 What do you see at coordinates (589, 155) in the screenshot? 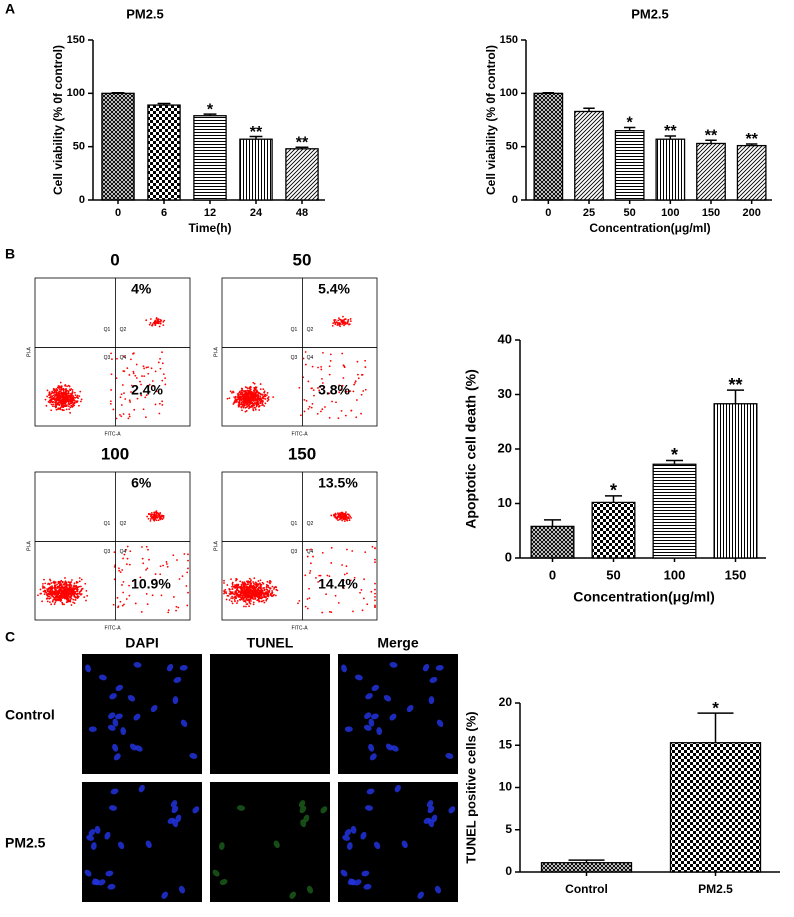
I see `bar` at bounding box center [589, 155].